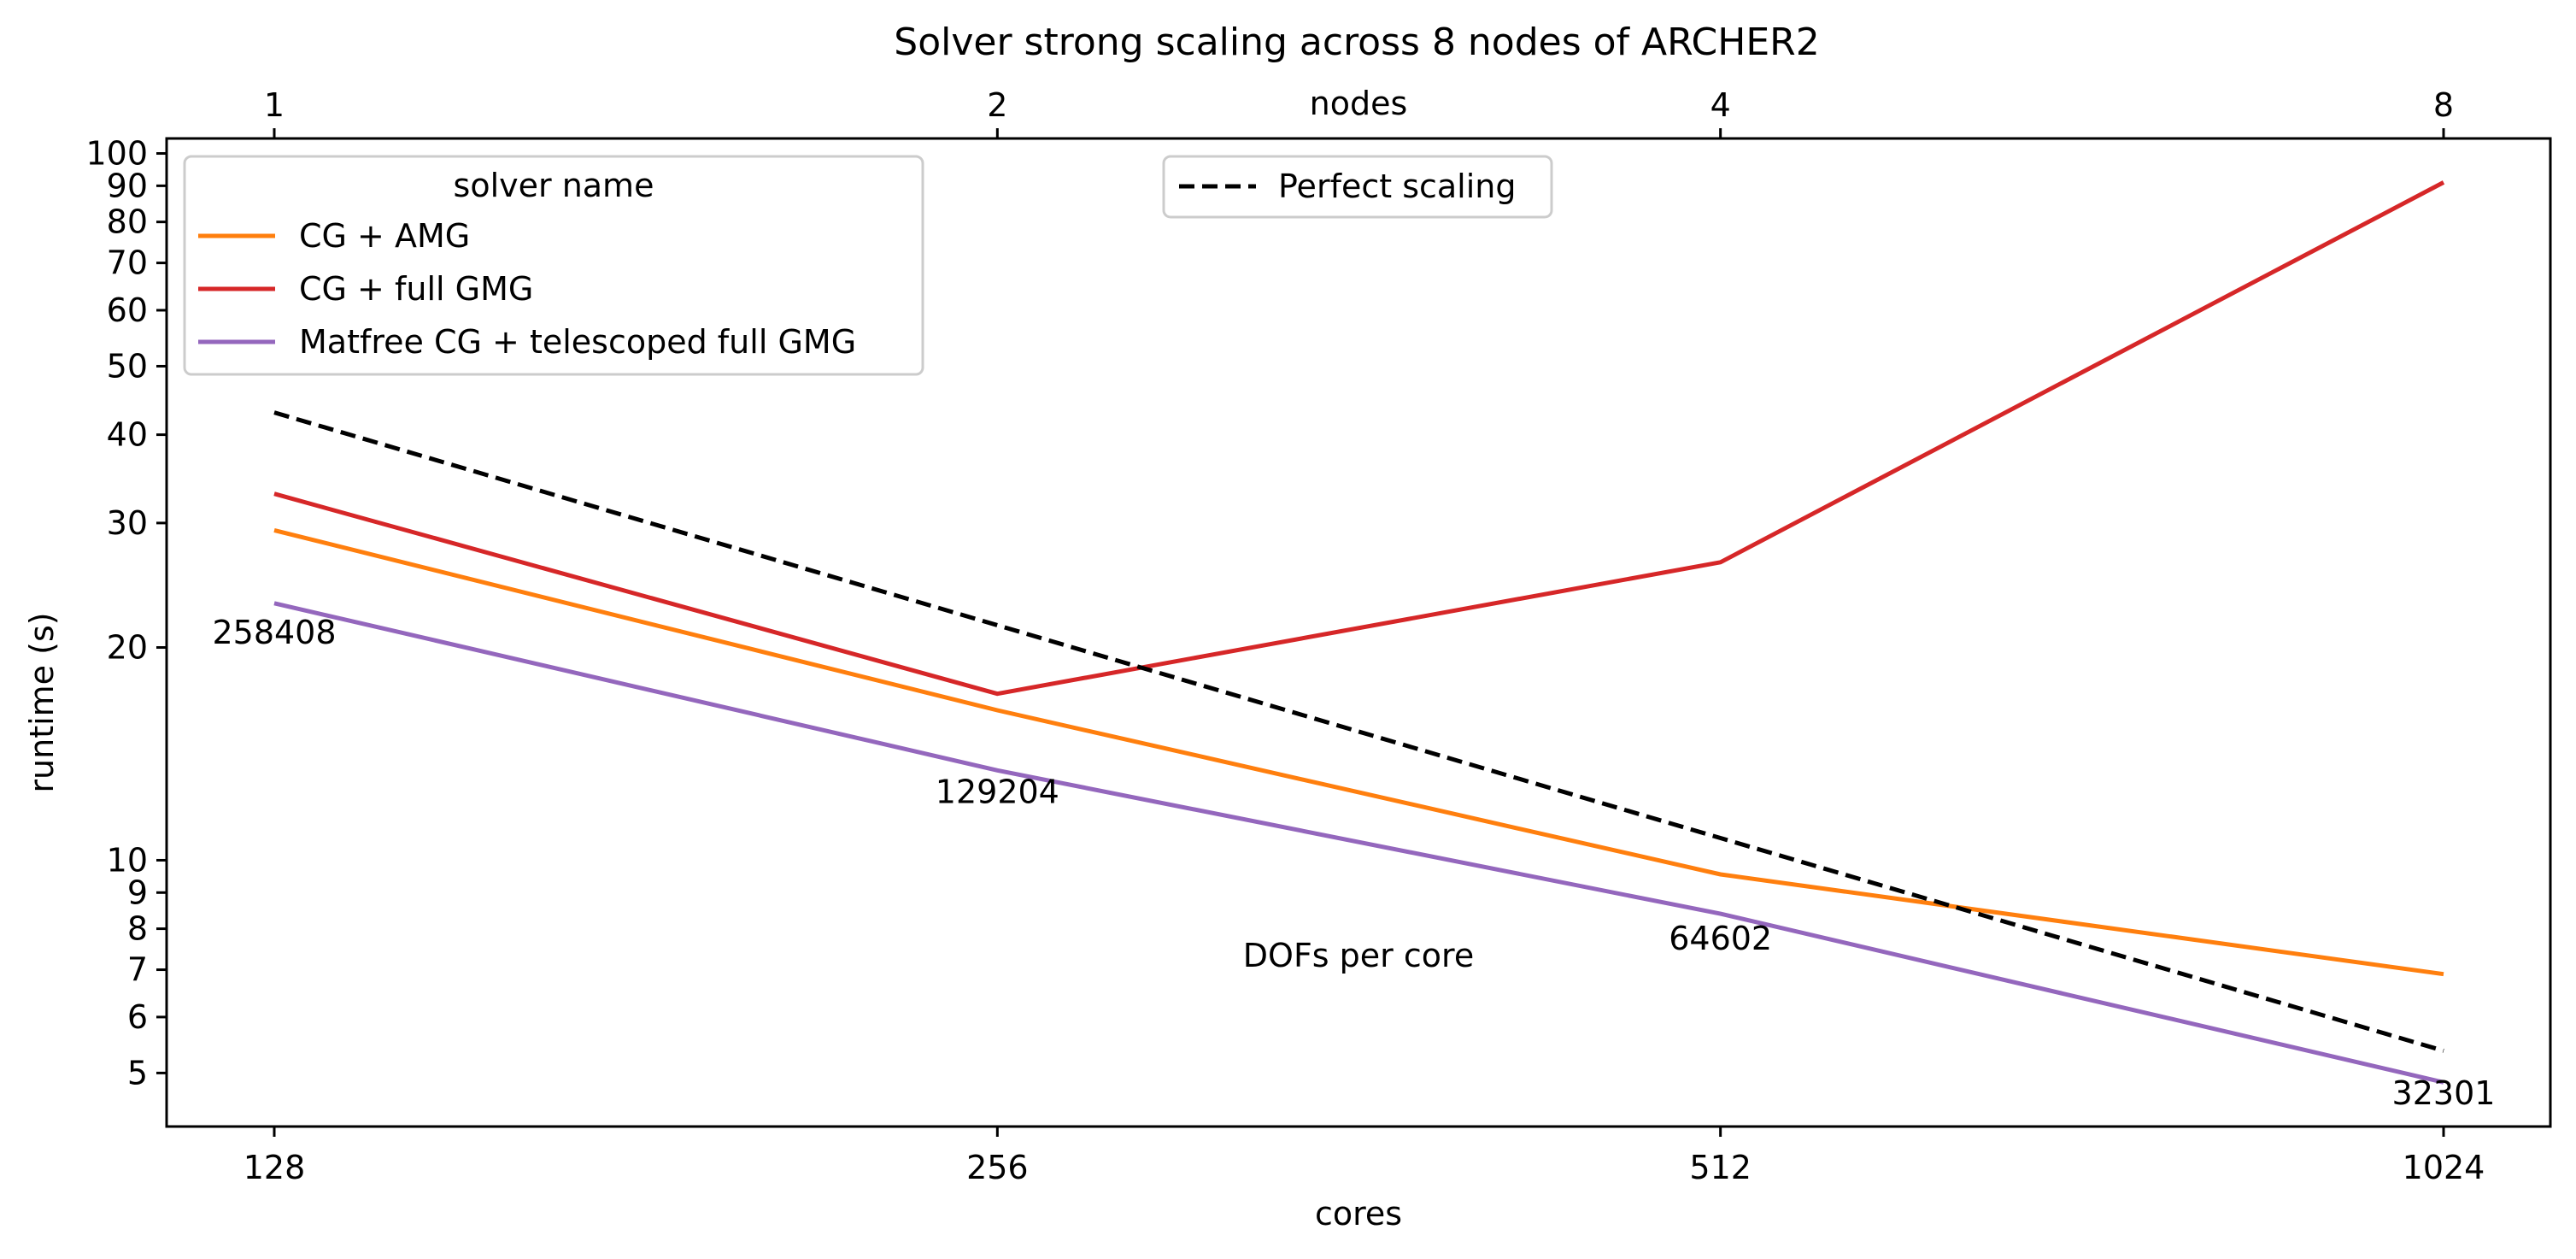 The height and width of the screenshot is (1259, 2576). Describe the element at coordinates (1720, 938) in the screenshot. I see `dofs-annotation: 64602` at that location.